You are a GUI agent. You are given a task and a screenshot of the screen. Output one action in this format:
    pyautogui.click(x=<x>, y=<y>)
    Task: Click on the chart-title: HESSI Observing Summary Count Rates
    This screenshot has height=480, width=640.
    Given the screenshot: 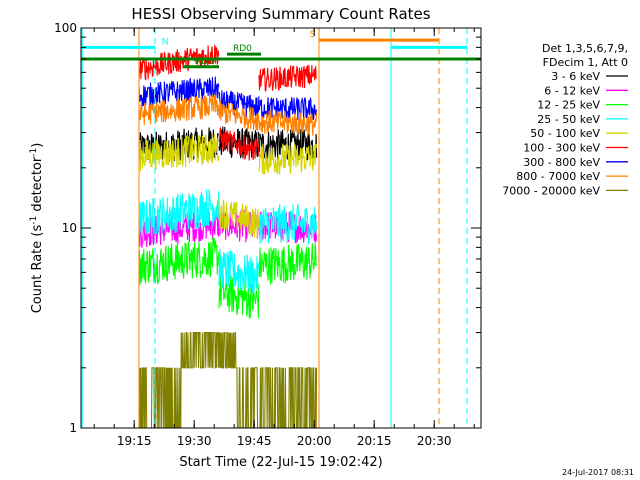 What is the action you would take?
    pyautogui.click(x=280, y=14)
    